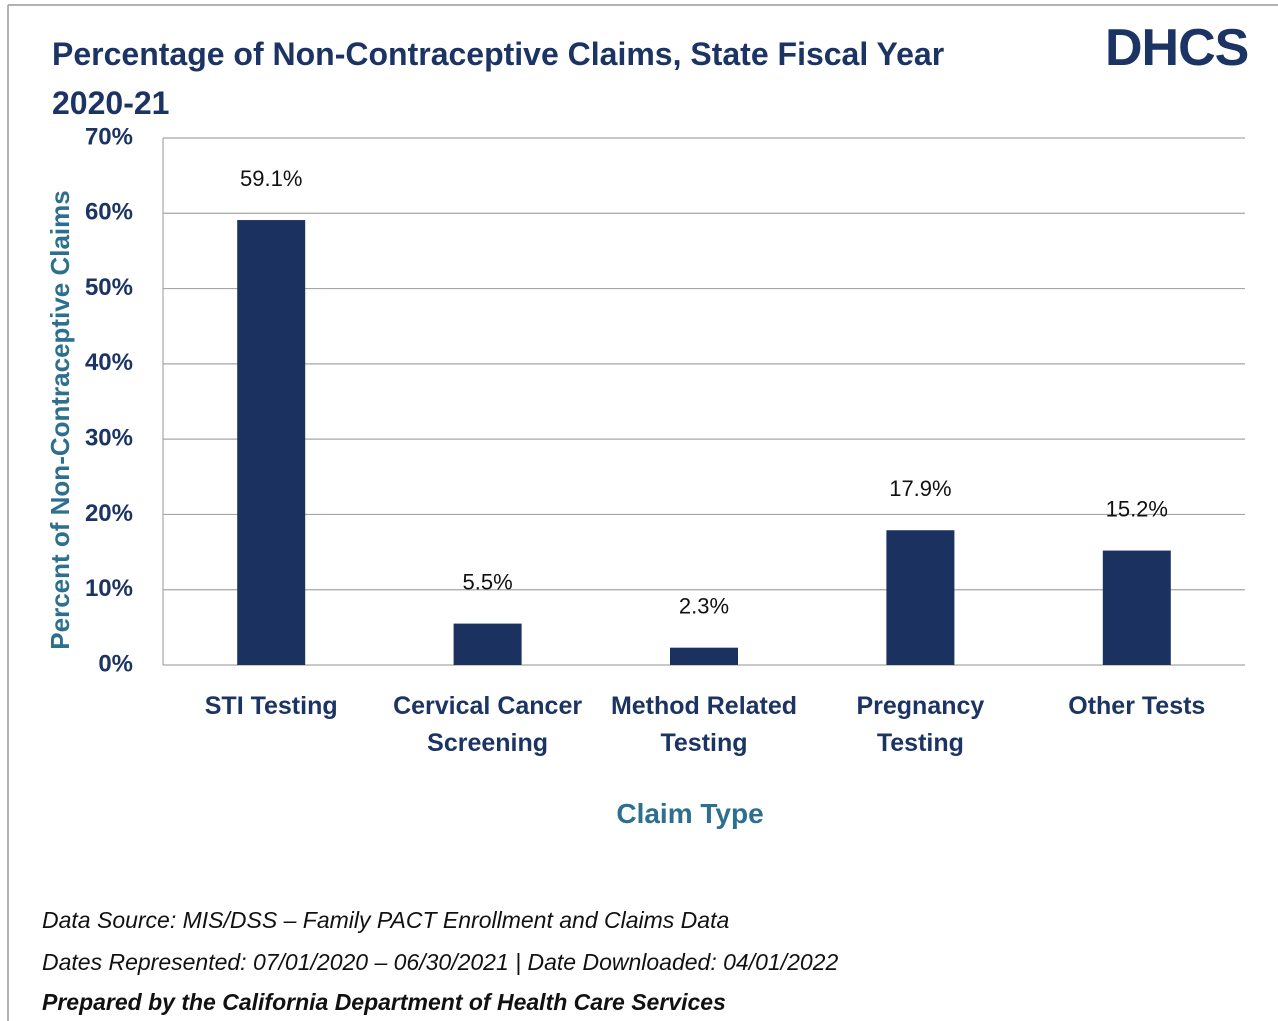 The width and height of the screenshot is (1278, 1021). What do you see at coordinates (1177, 48) in the screenshot?
I see `logo: DHCS` at bounding box center [1177, 48].